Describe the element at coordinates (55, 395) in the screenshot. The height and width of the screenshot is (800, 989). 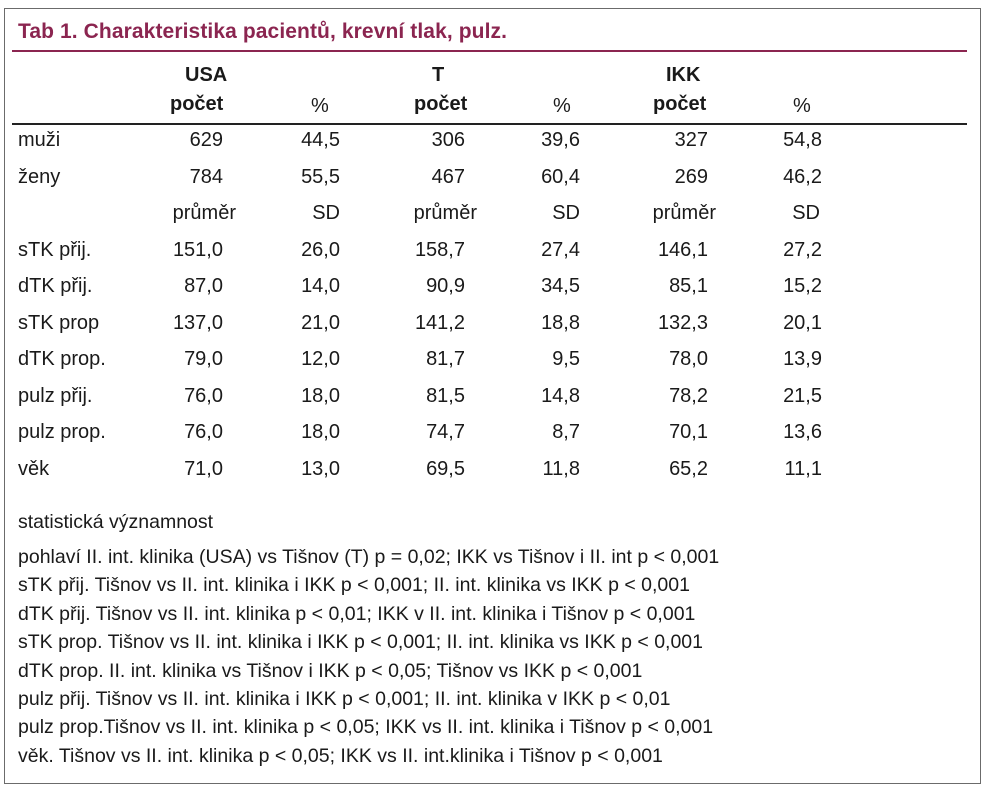
I see `row-label: pulz přij.` at that location.